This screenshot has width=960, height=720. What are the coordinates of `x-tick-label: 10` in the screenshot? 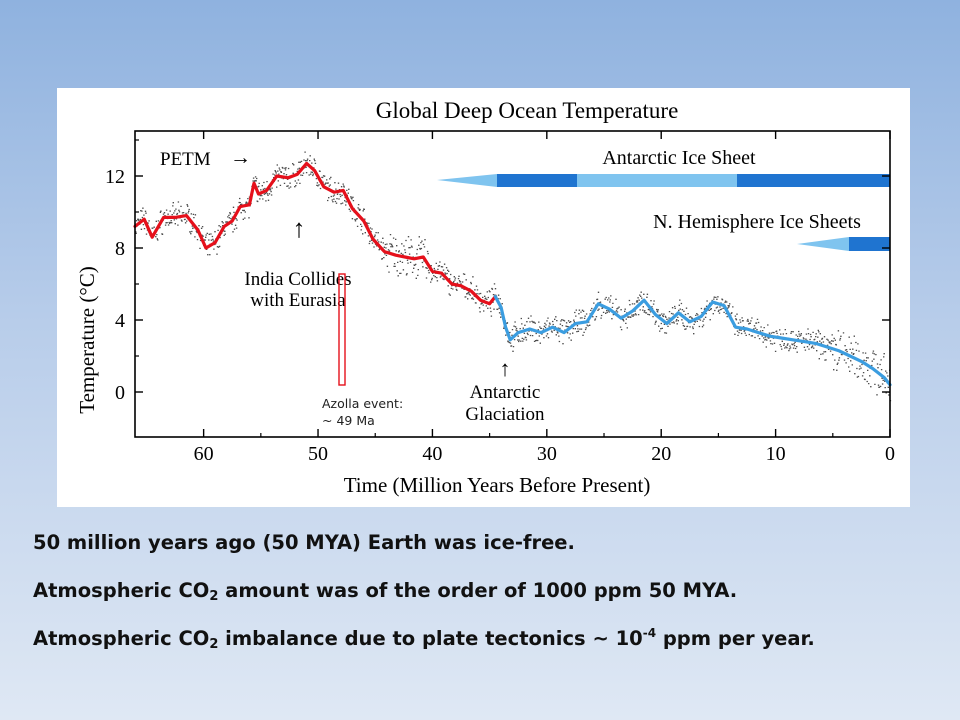 It's located at (776, 454).